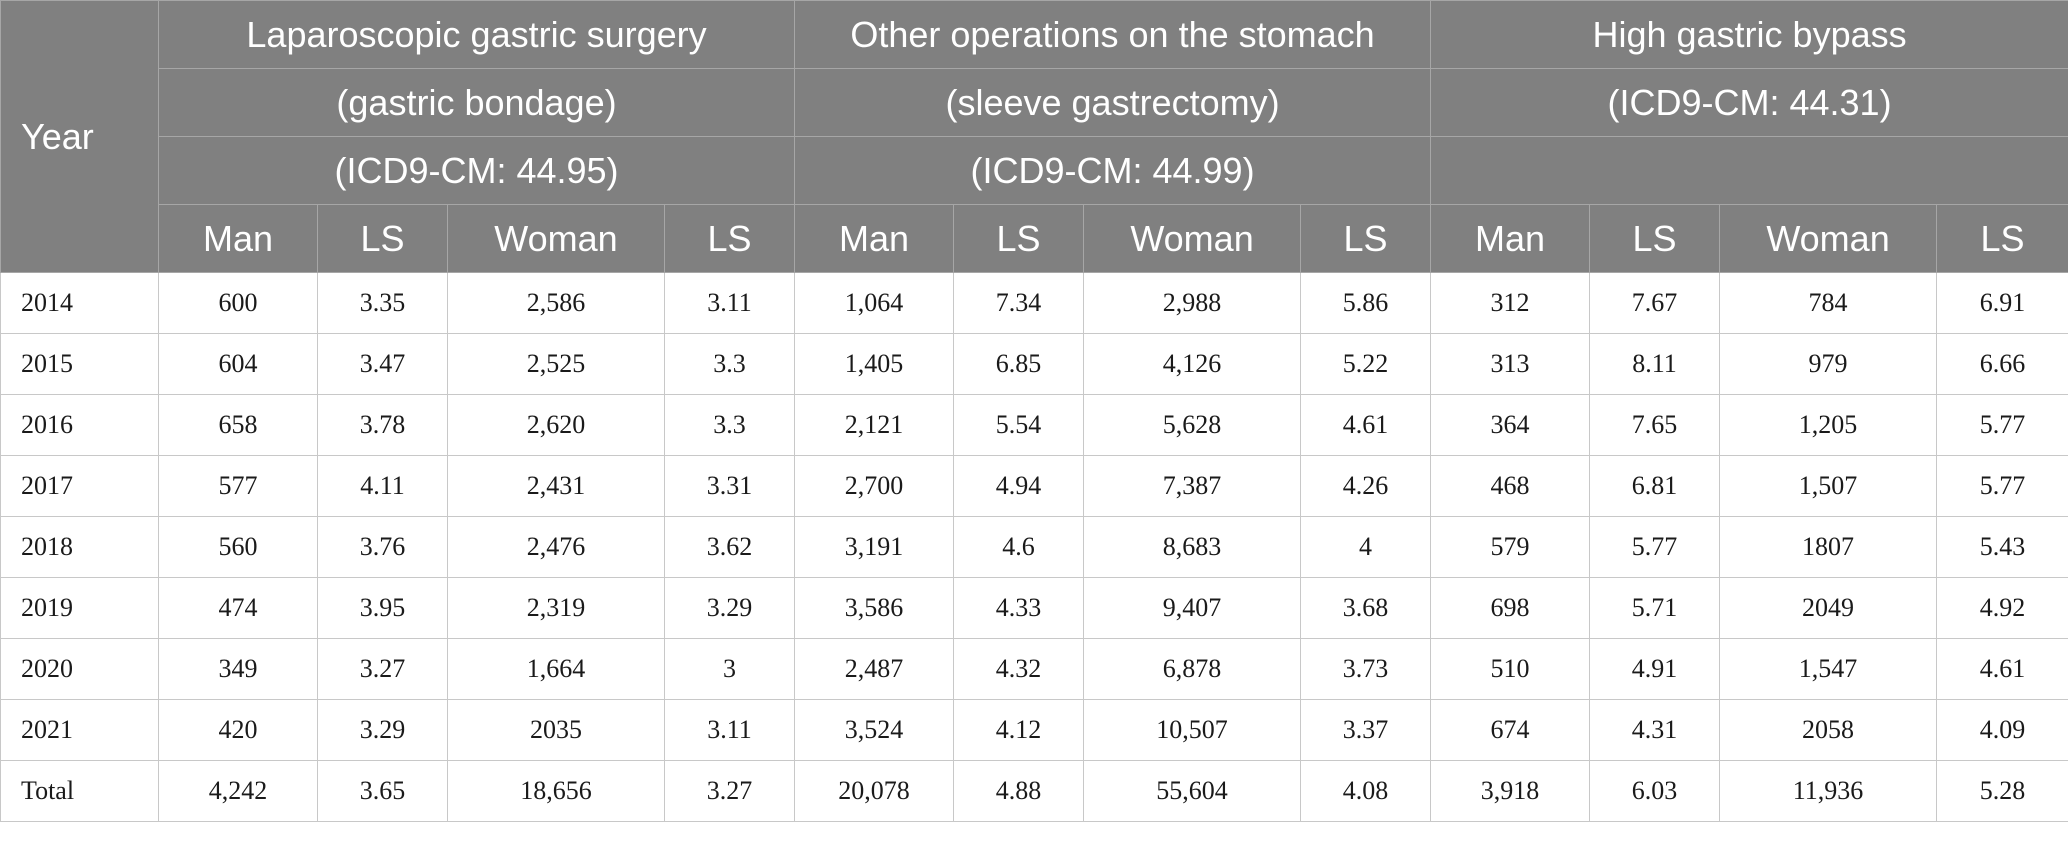  Describe the element at coordinates (1749, 34) in the screenshot. I see `group-header-line: High gastric bypass` at that location.